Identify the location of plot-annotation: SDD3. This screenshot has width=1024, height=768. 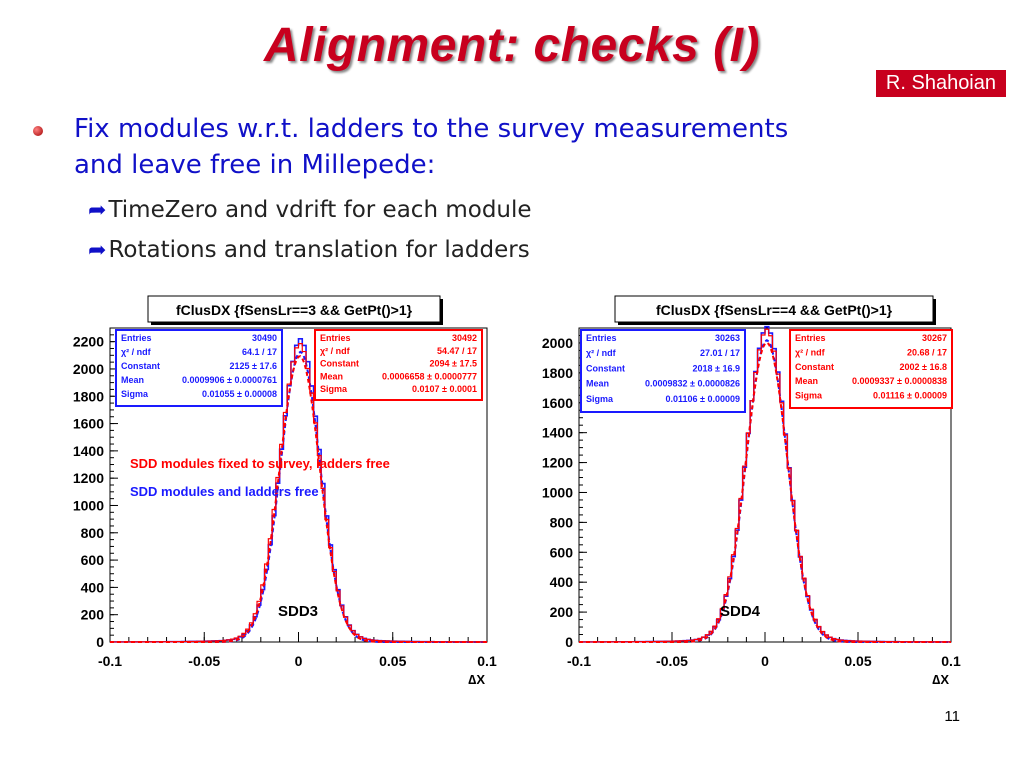
(298, 611).